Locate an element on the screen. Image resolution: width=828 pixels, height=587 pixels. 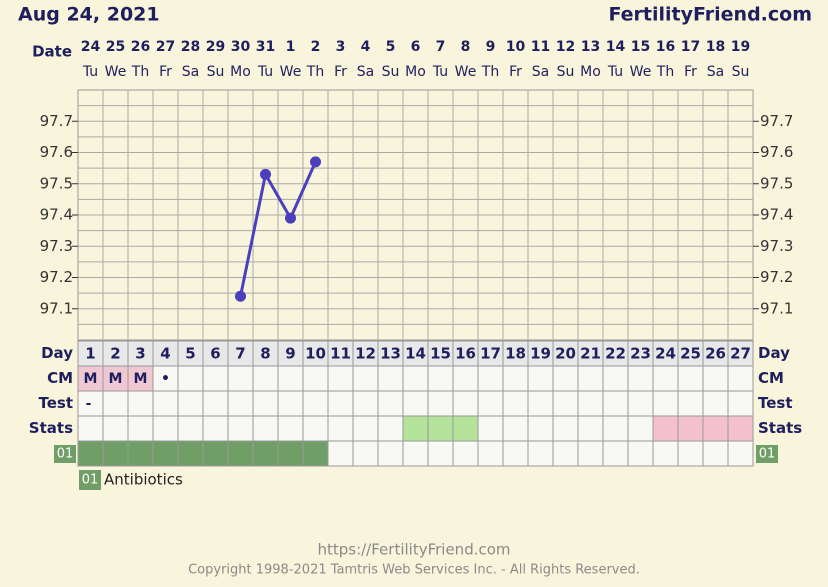
day-label: 3 is located at coordinates (140, 354).